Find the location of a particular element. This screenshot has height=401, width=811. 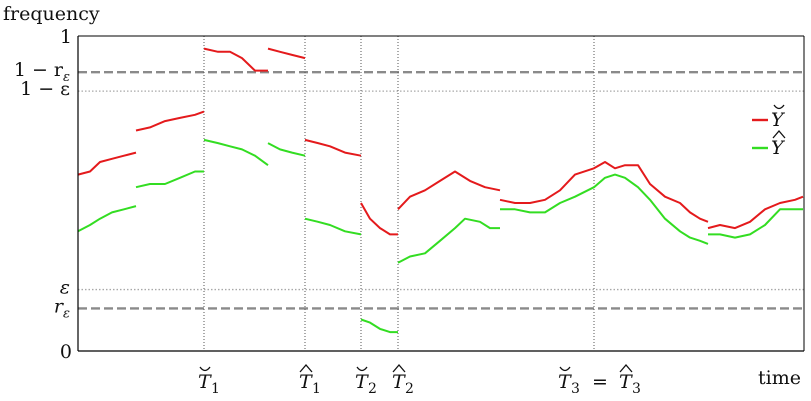

legend: YY is located at coordinates (769, 131).